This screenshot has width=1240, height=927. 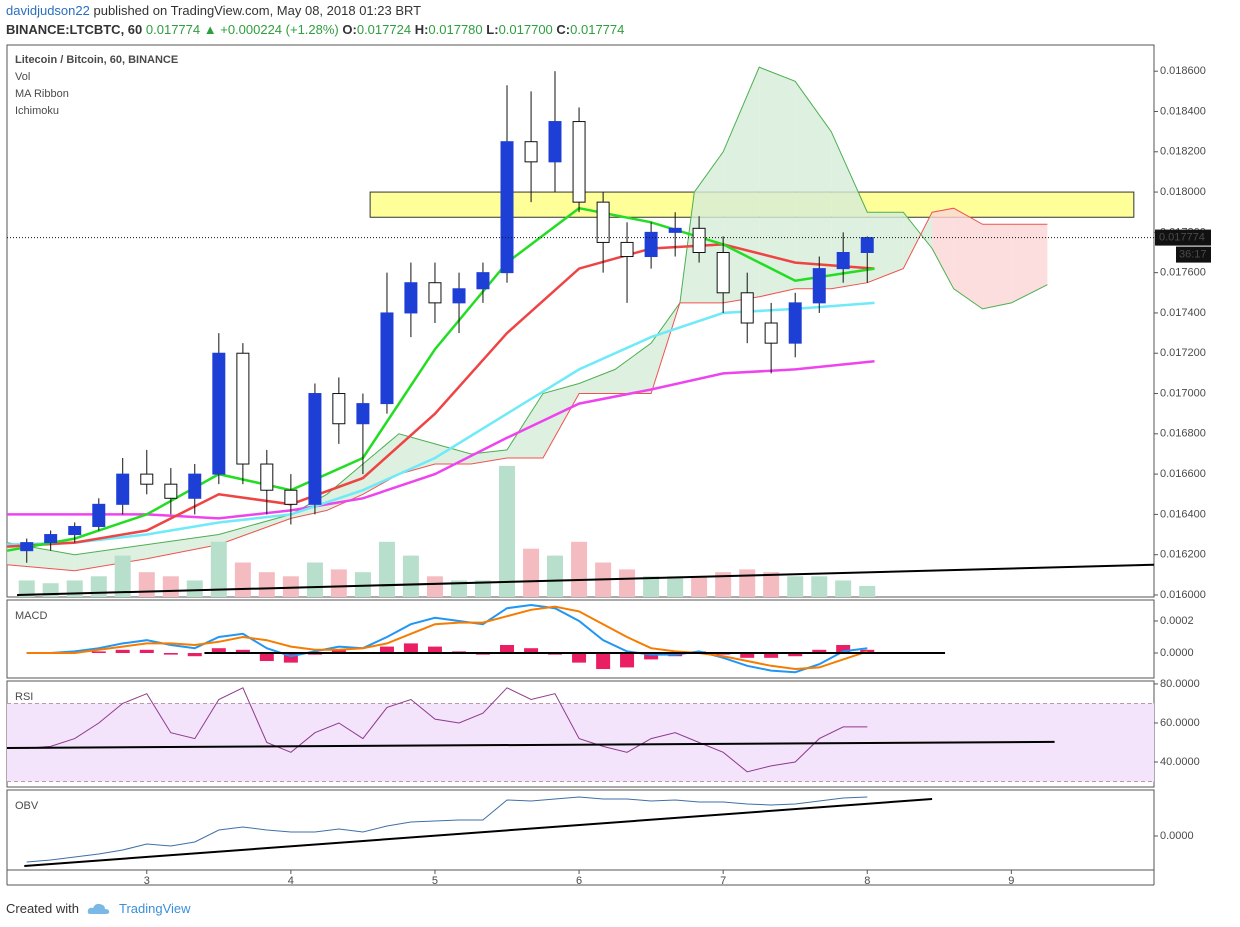 I want to click on footer: Created with TradingView, so click(x=98, y=908).